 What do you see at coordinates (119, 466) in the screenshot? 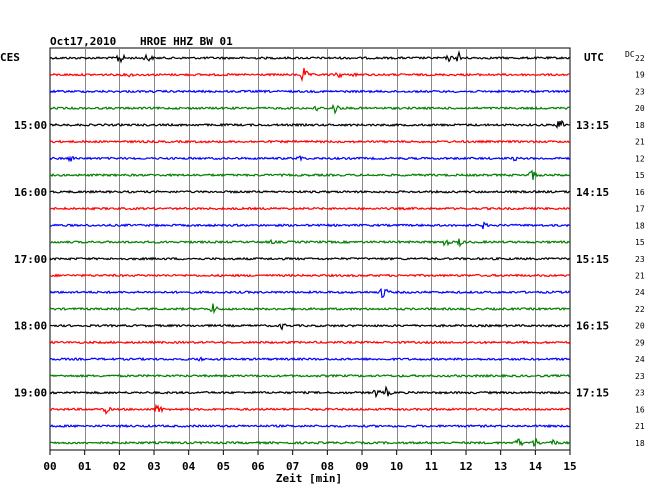
I see `x-tick-label: 02` at bounding box center [119, 466].